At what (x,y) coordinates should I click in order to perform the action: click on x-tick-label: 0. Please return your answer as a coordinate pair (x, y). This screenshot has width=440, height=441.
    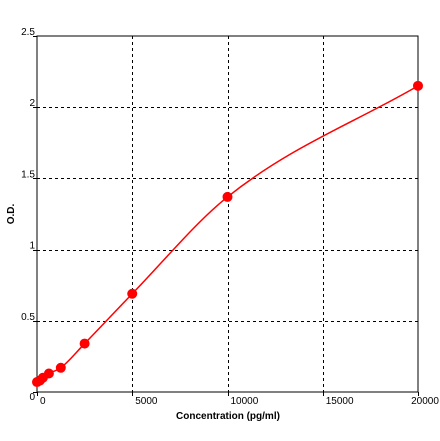
    Looking at the image, I should click on (43, 401).